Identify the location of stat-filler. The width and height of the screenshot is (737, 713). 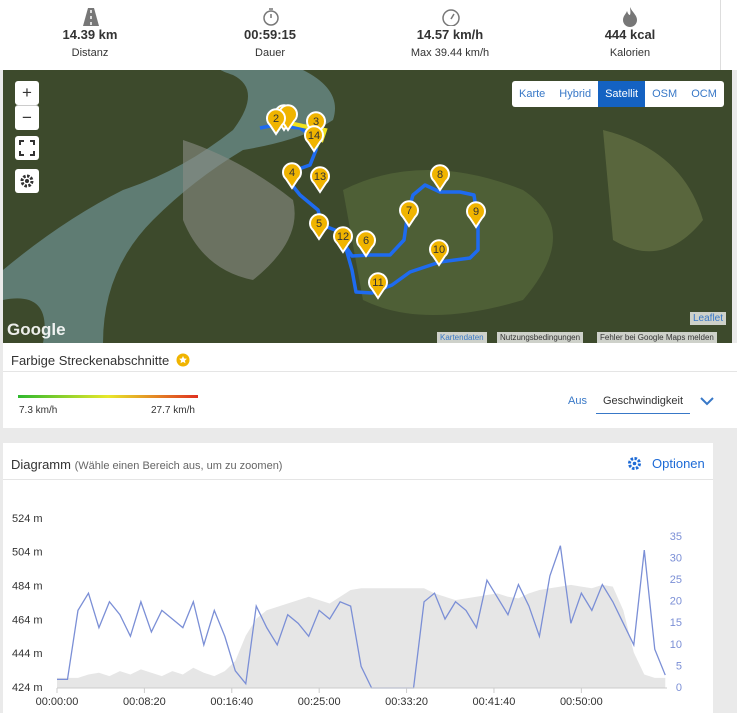
(729, 35).